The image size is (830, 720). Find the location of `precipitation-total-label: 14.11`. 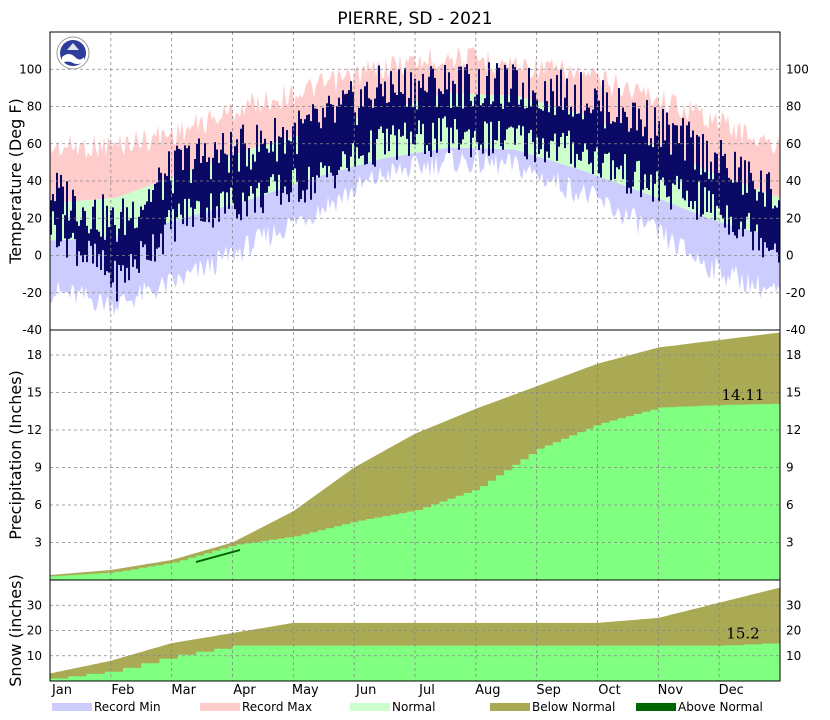

precipitation-total-label: 14.11 is located at coordinates (743, 395).